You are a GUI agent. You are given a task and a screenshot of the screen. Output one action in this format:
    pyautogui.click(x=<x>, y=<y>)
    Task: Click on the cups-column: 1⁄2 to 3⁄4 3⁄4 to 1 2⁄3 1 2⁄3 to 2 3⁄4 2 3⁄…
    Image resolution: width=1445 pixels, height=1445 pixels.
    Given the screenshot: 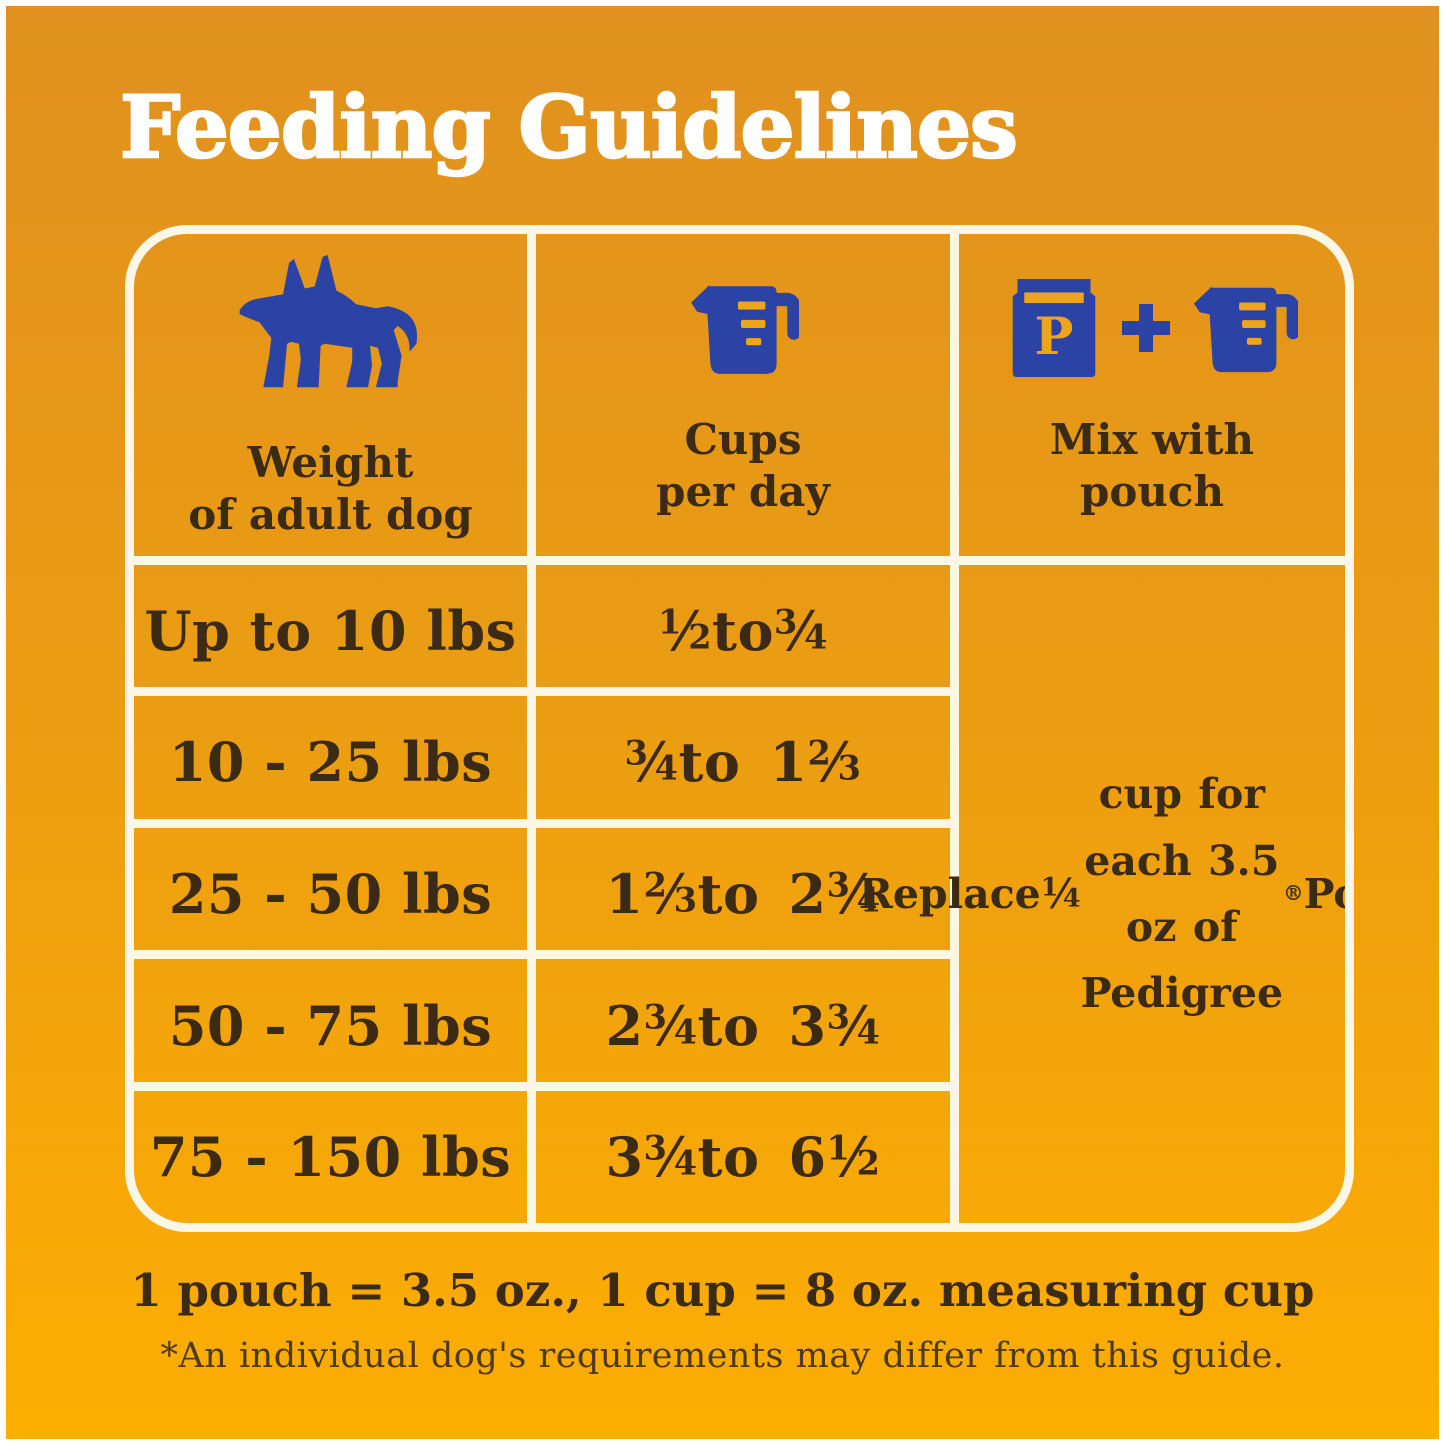 What is the action you would take?
    pyautogui.click(x=743, y=894)
    